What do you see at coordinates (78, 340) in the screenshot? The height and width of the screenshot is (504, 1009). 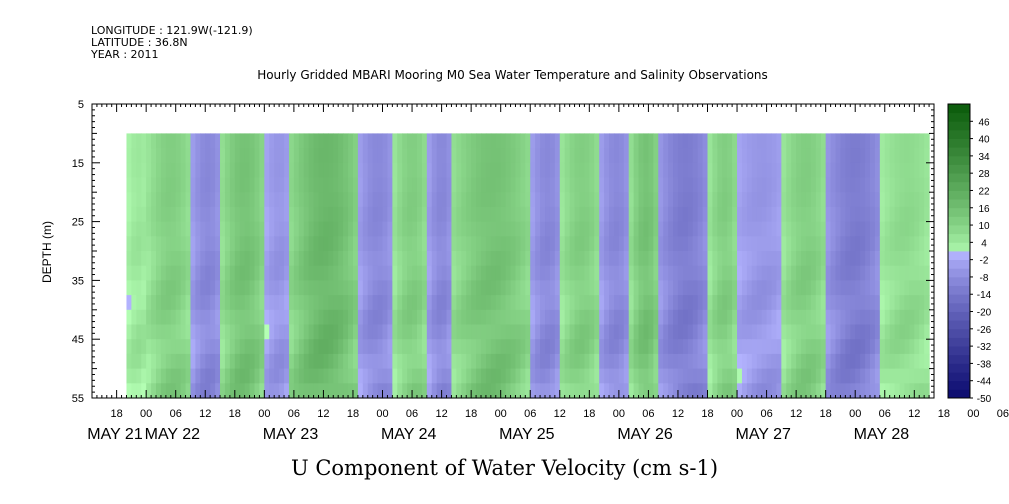 I see `y-tick-label: 45` at bounding box center [78, 340].